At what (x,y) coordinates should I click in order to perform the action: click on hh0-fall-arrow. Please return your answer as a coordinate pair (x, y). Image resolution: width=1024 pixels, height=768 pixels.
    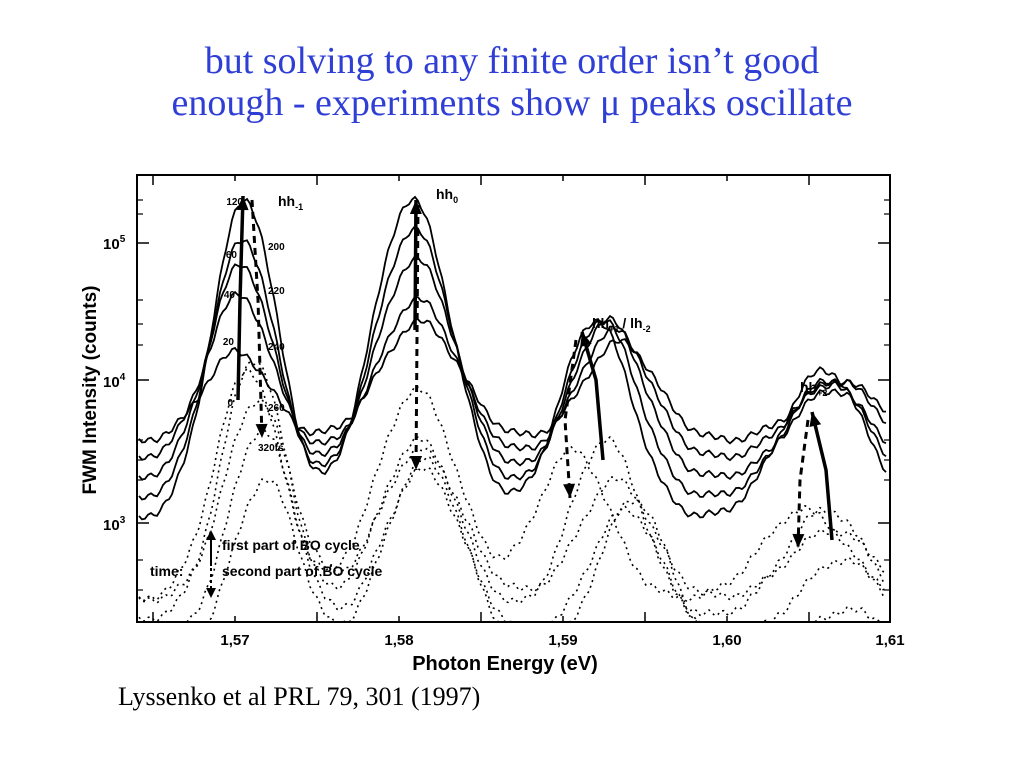
    Looking at the image, I should click on (417, 337).